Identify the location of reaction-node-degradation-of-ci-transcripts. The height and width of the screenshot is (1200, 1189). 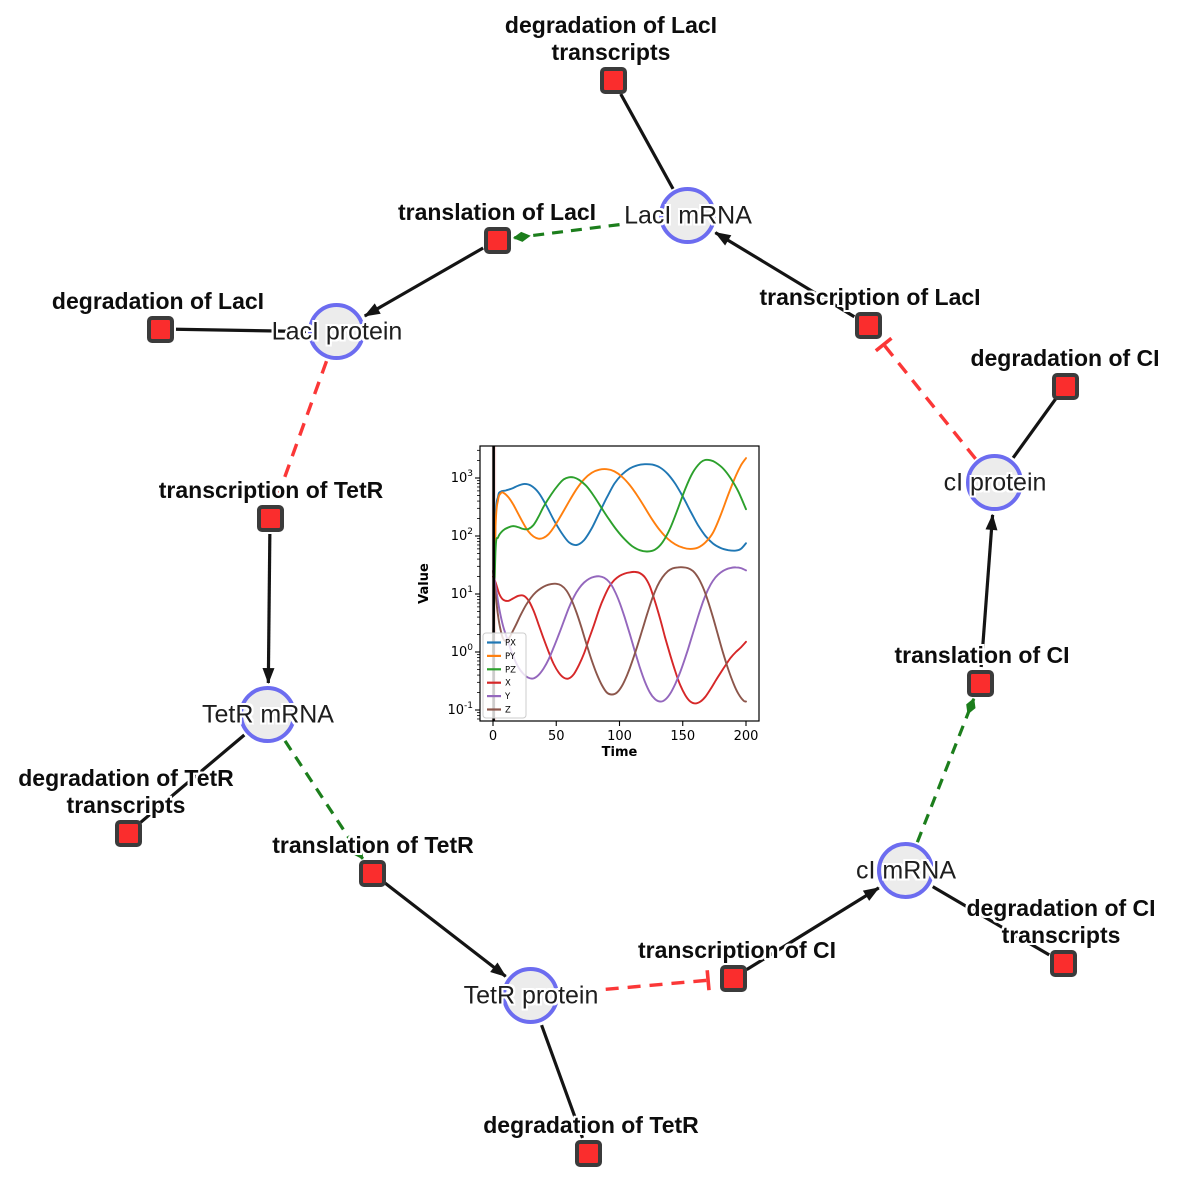
(1063, 963).